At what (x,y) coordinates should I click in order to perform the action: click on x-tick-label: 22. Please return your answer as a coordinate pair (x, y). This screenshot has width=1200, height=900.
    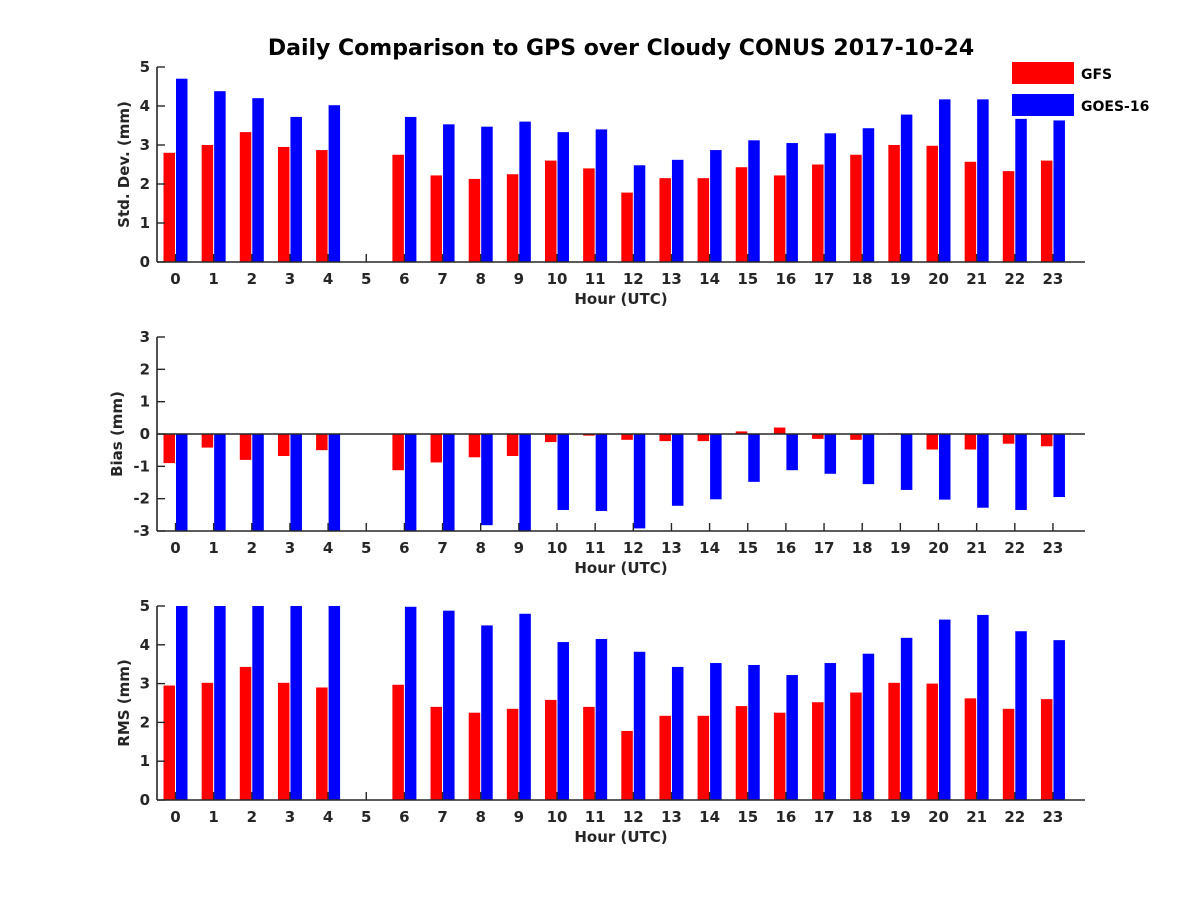
    Looking at the image, I should click on (1014, 817).